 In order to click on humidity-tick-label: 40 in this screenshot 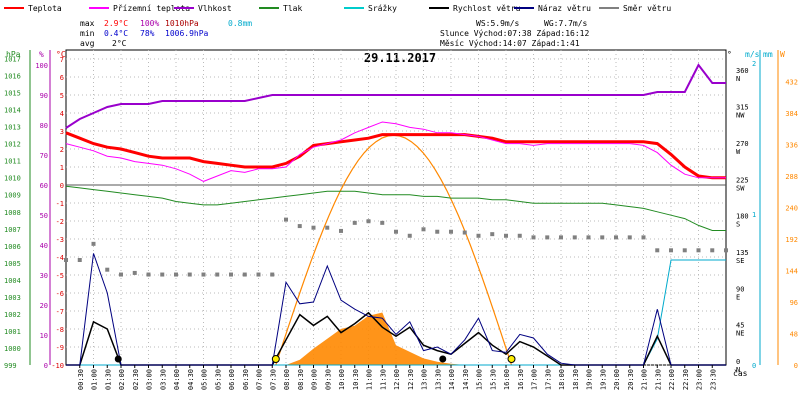, I will do `click(44, 246)`.